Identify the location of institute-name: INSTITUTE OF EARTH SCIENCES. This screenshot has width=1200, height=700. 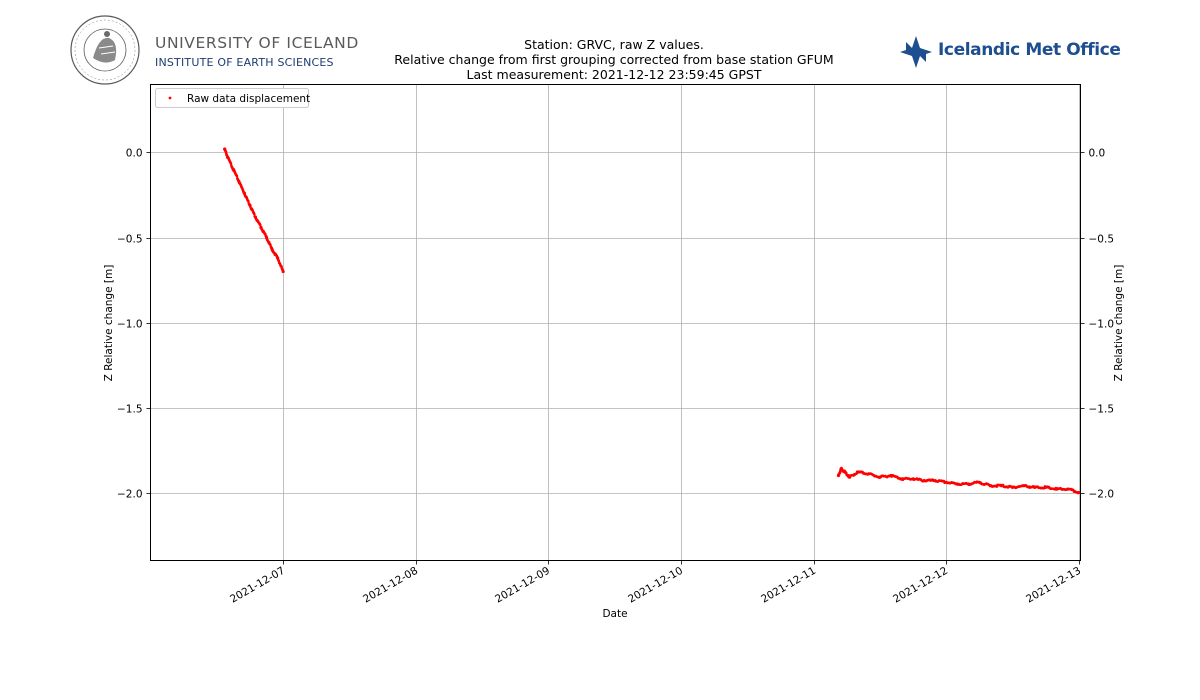
(244, 62).